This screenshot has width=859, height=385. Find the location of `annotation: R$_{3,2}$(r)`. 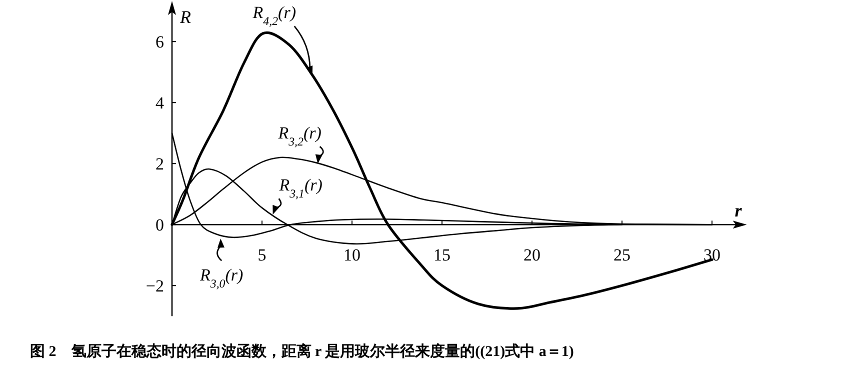

annotation: R$_{3,2}$(r) is located at coordinates (299, 136).